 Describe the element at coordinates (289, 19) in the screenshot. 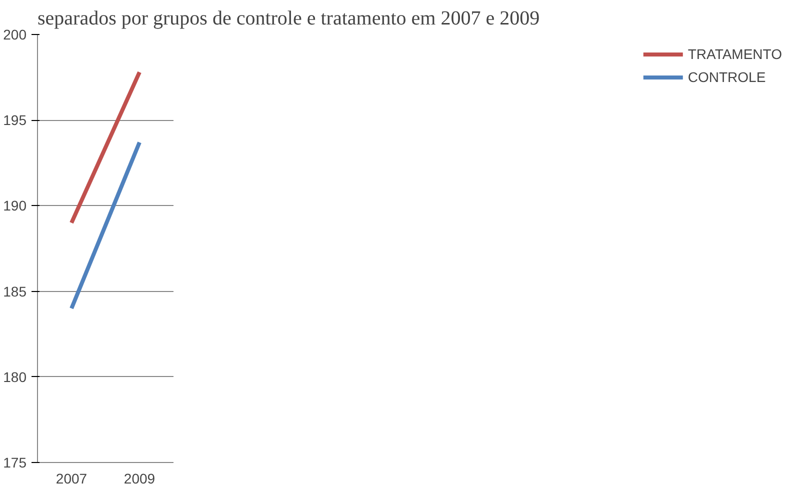

I see `text: separados por grupos de controle e tratamento em 2007 e 2009` at that location.